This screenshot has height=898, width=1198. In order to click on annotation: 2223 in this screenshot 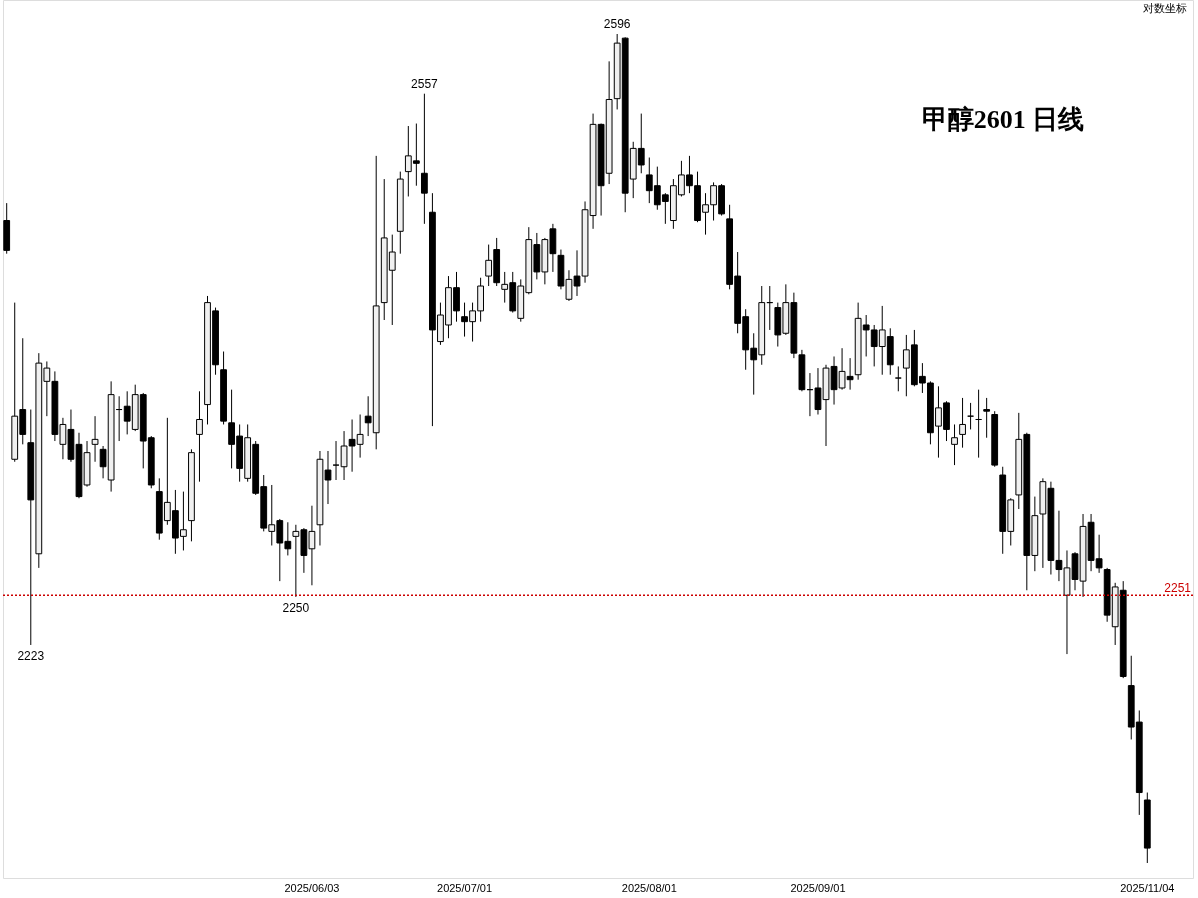, I will do `click(31, 655)`.